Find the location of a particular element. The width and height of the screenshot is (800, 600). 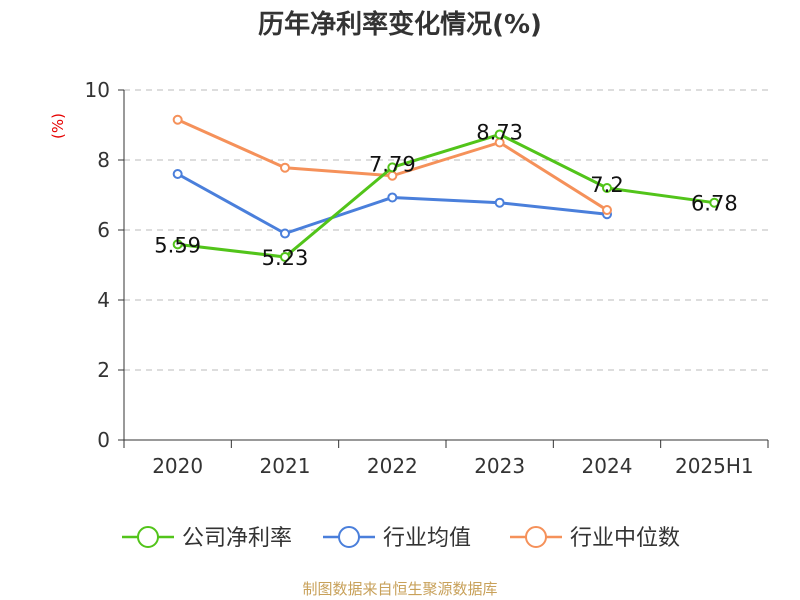

chart-title: 历年净利率变化情况(%) is located at coordinates (400, 24).